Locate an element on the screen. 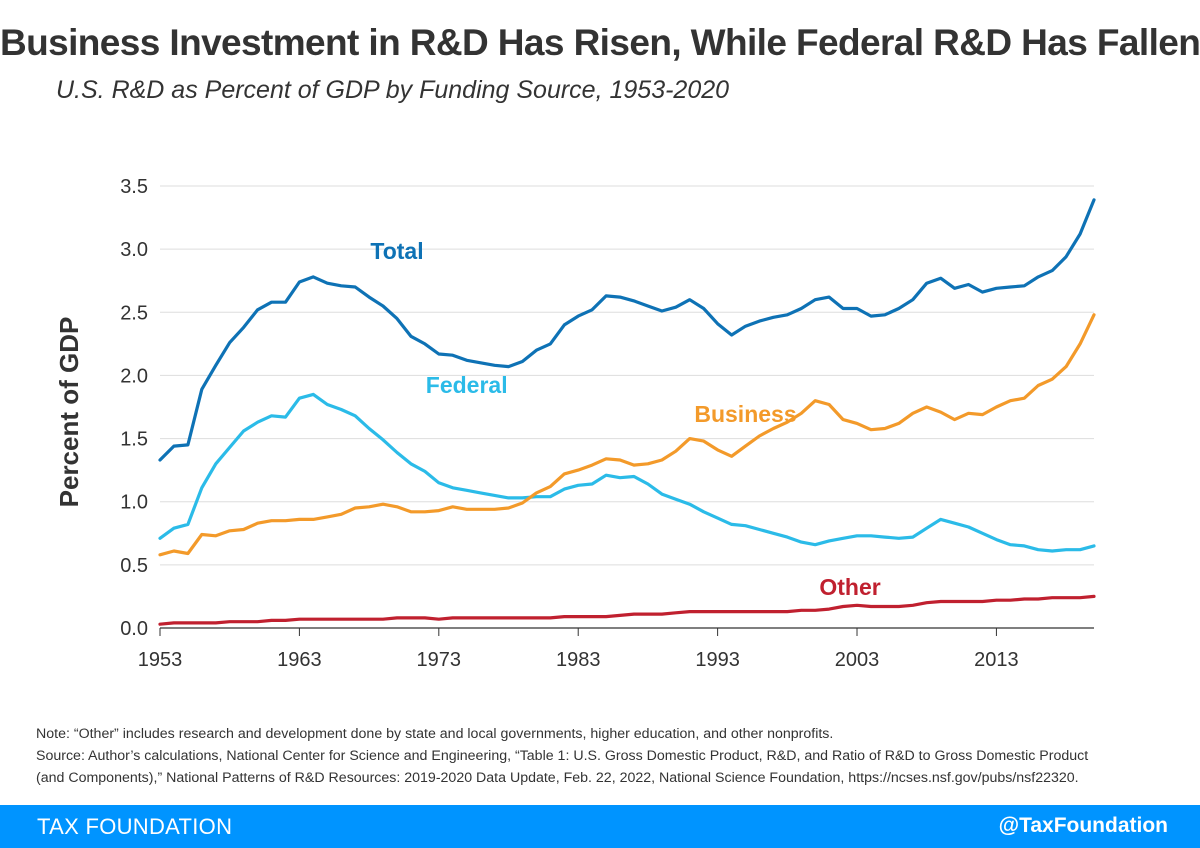  y-tick-label: 2.5 is located at coordinates (134, 313).